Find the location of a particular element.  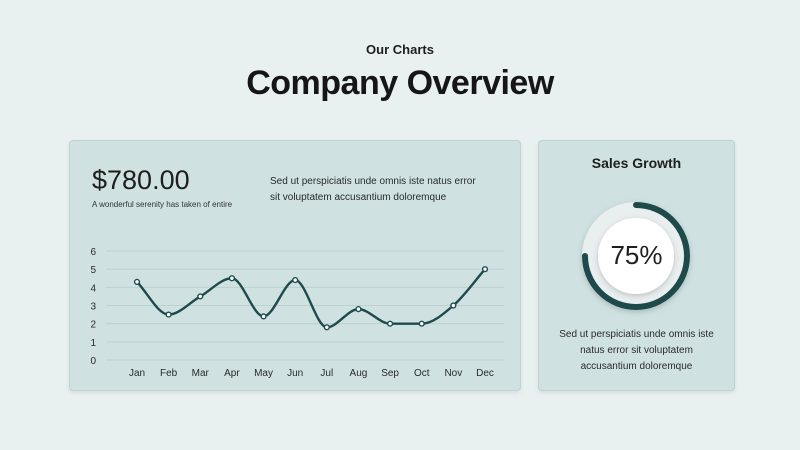

x-tick-label: May is located at coordinates (263, 373).